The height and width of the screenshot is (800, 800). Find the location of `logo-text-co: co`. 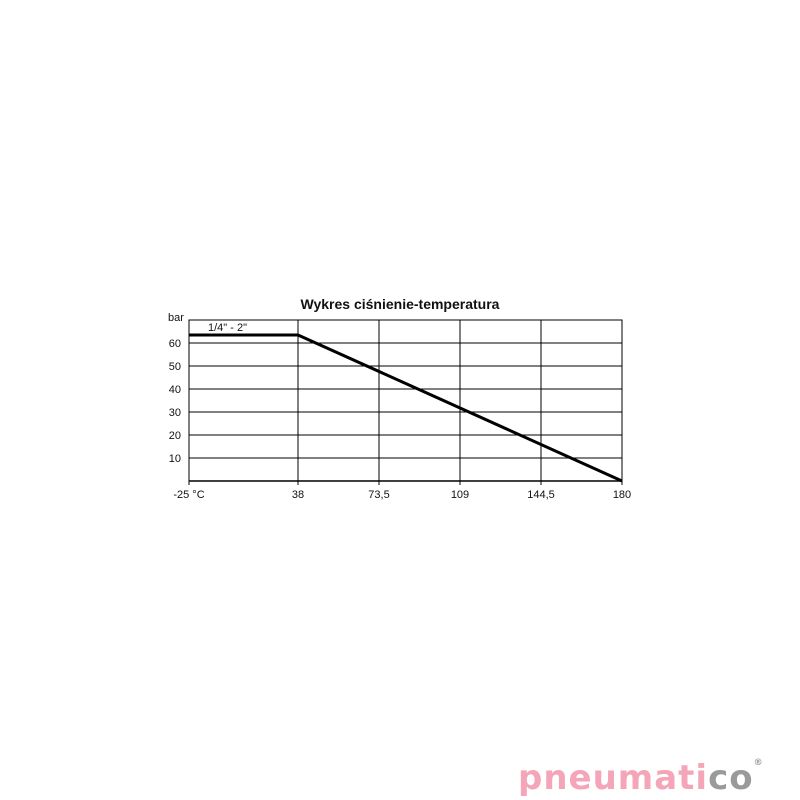

logo-text-co: co is located at coordinates (731, 778).